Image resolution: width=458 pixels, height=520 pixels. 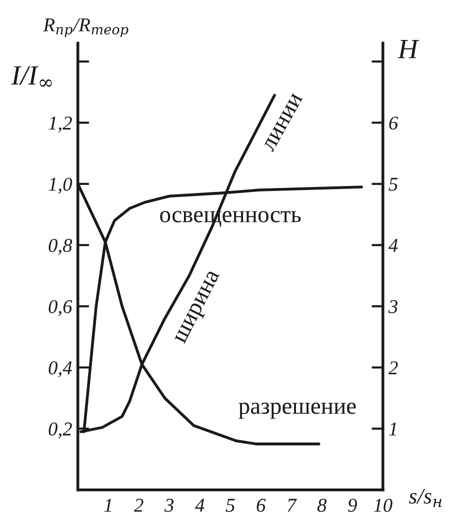 I want to click on y-tick-label: 0,2, so click(x=60, y=430).